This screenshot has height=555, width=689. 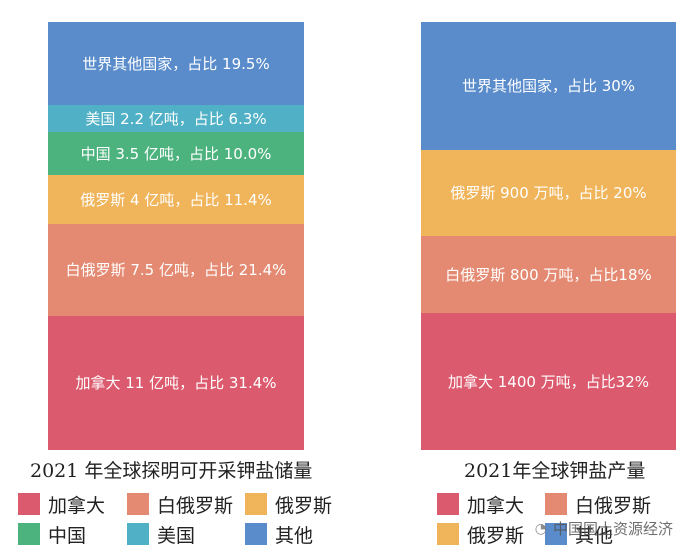 I want to click on data-label-russia: 俄罗斯 4 亿吨，占比 11.4%, so click(x=176, y=199).